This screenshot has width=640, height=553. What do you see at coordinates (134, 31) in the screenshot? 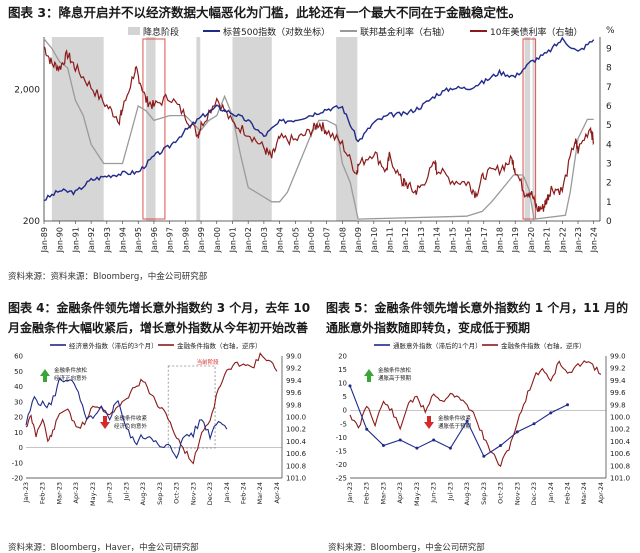
I see `legend-swatch-easing` at bounding box center [134, 31].